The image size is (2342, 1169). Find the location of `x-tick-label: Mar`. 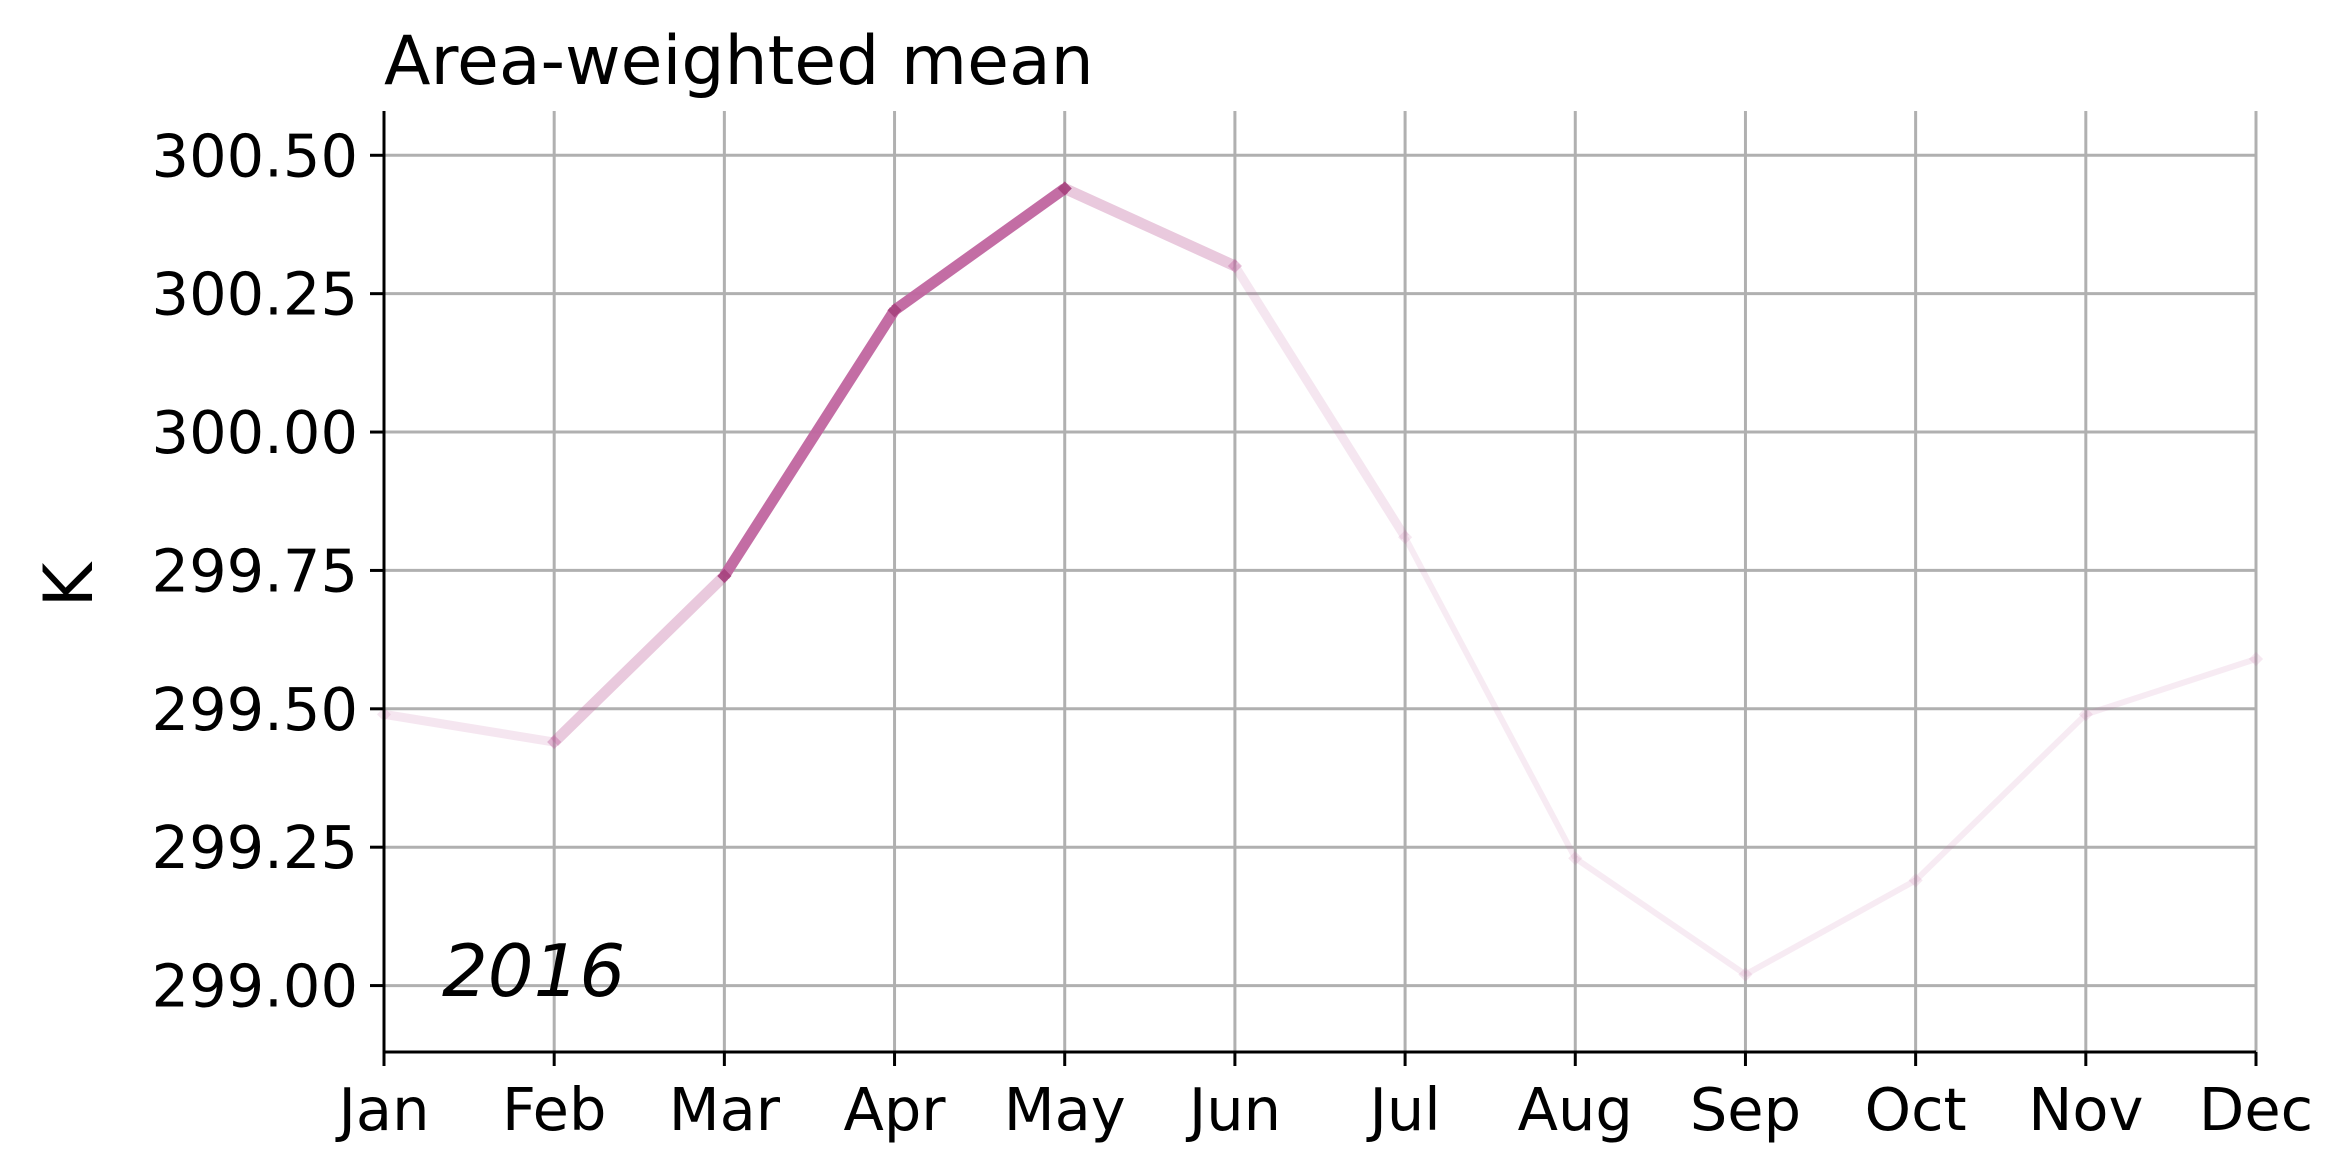

x-tick-label: Mar is located at coordinates (725, 1109).